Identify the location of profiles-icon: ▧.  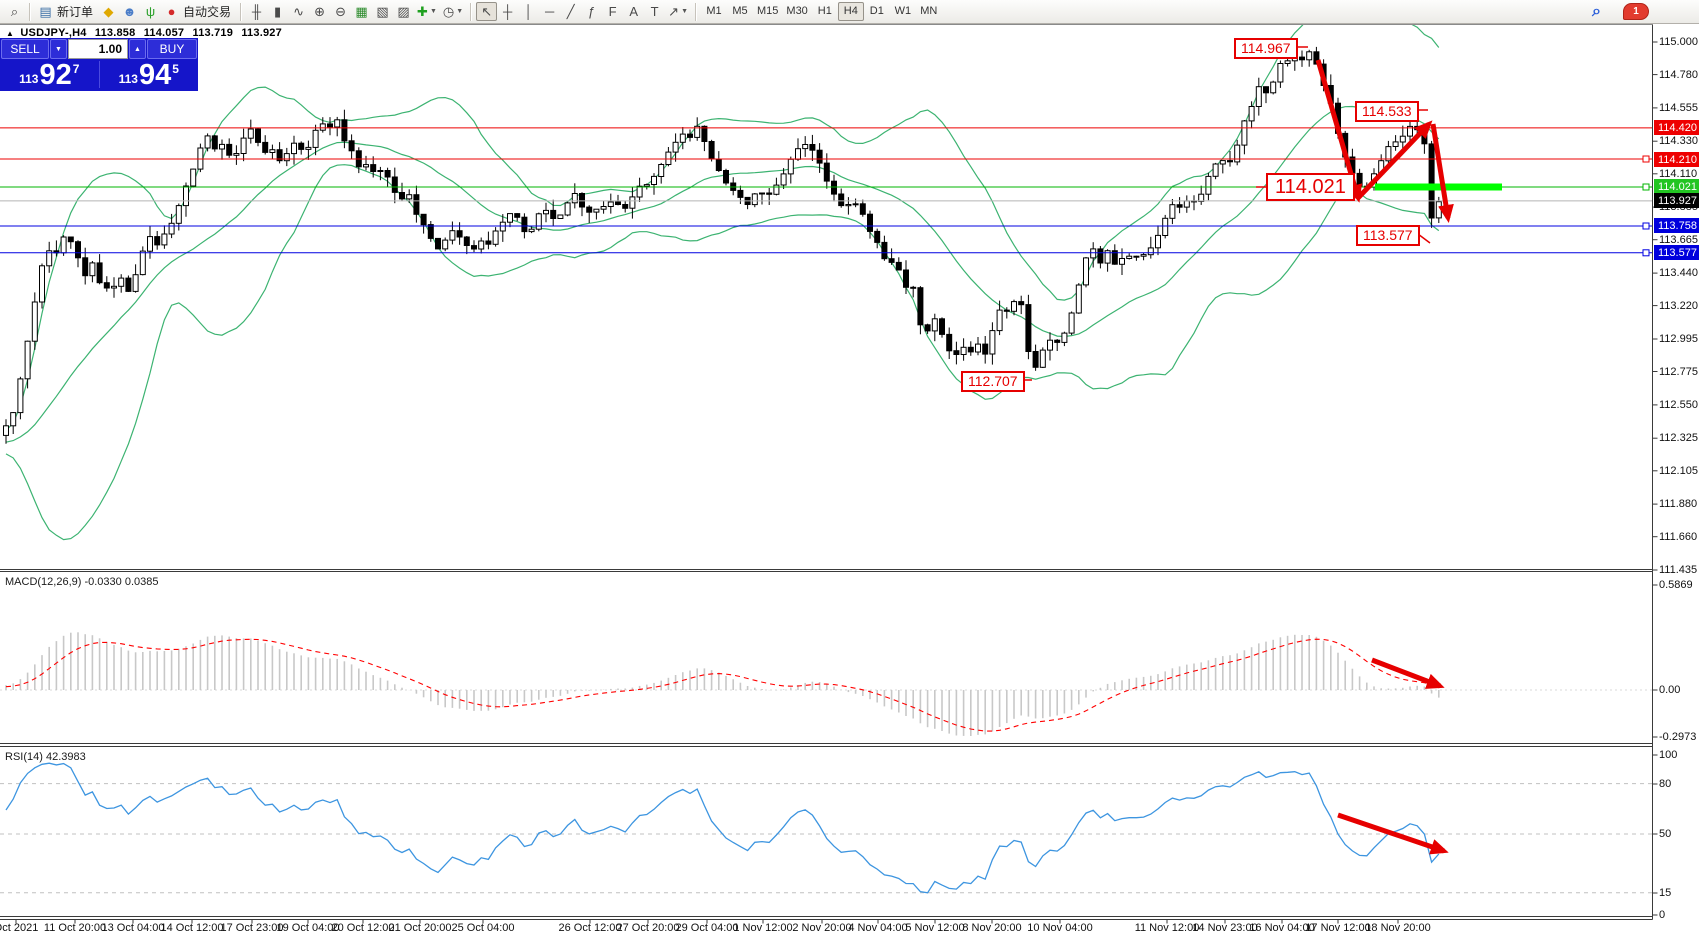
(382, 11).